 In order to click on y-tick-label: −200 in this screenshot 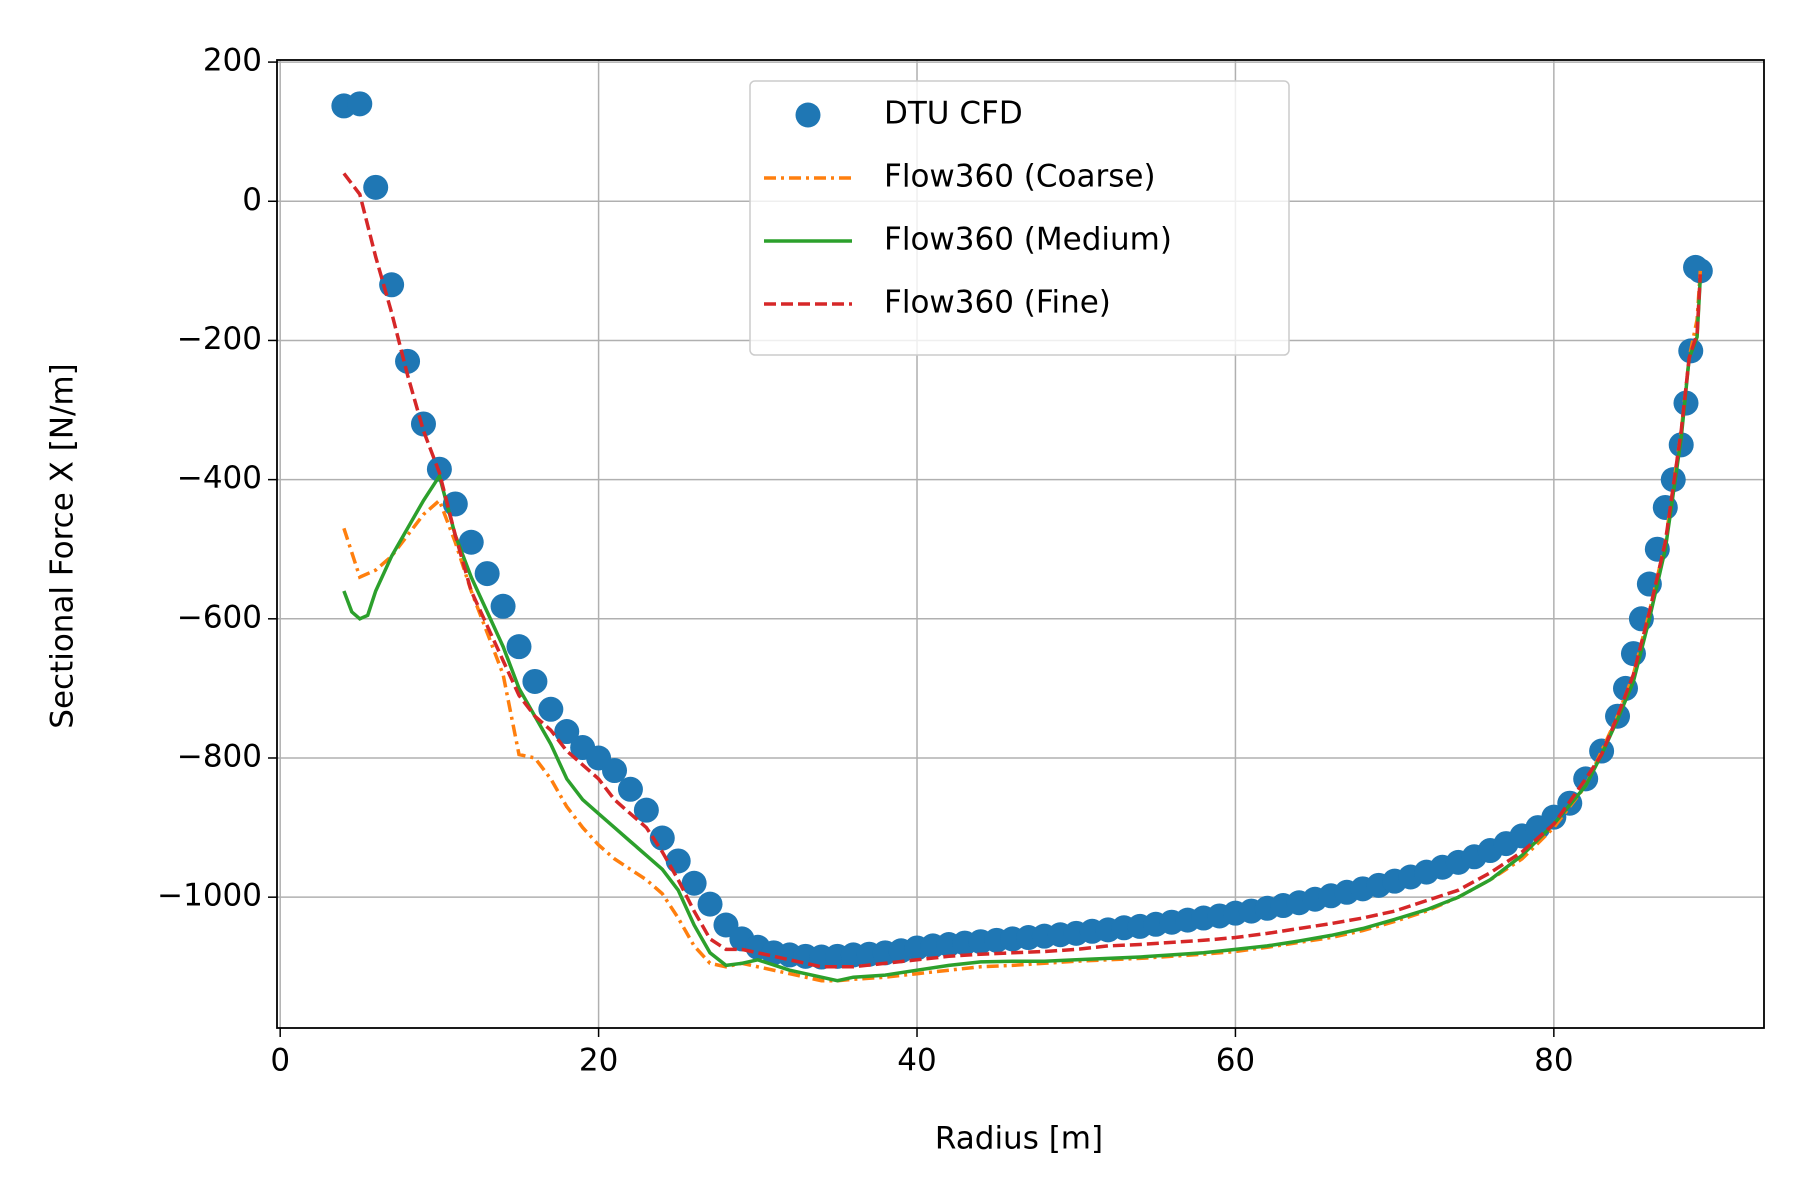, I will do `click(219, 339)`.